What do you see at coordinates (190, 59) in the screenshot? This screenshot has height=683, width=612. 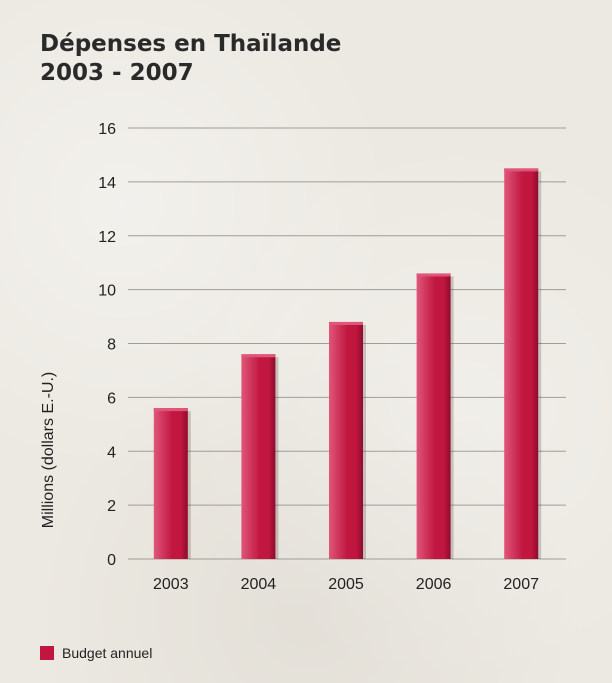 I see `chart-title: Dépenses en Thaïlande 2003 - 2007` at bounding box center [190, 59].